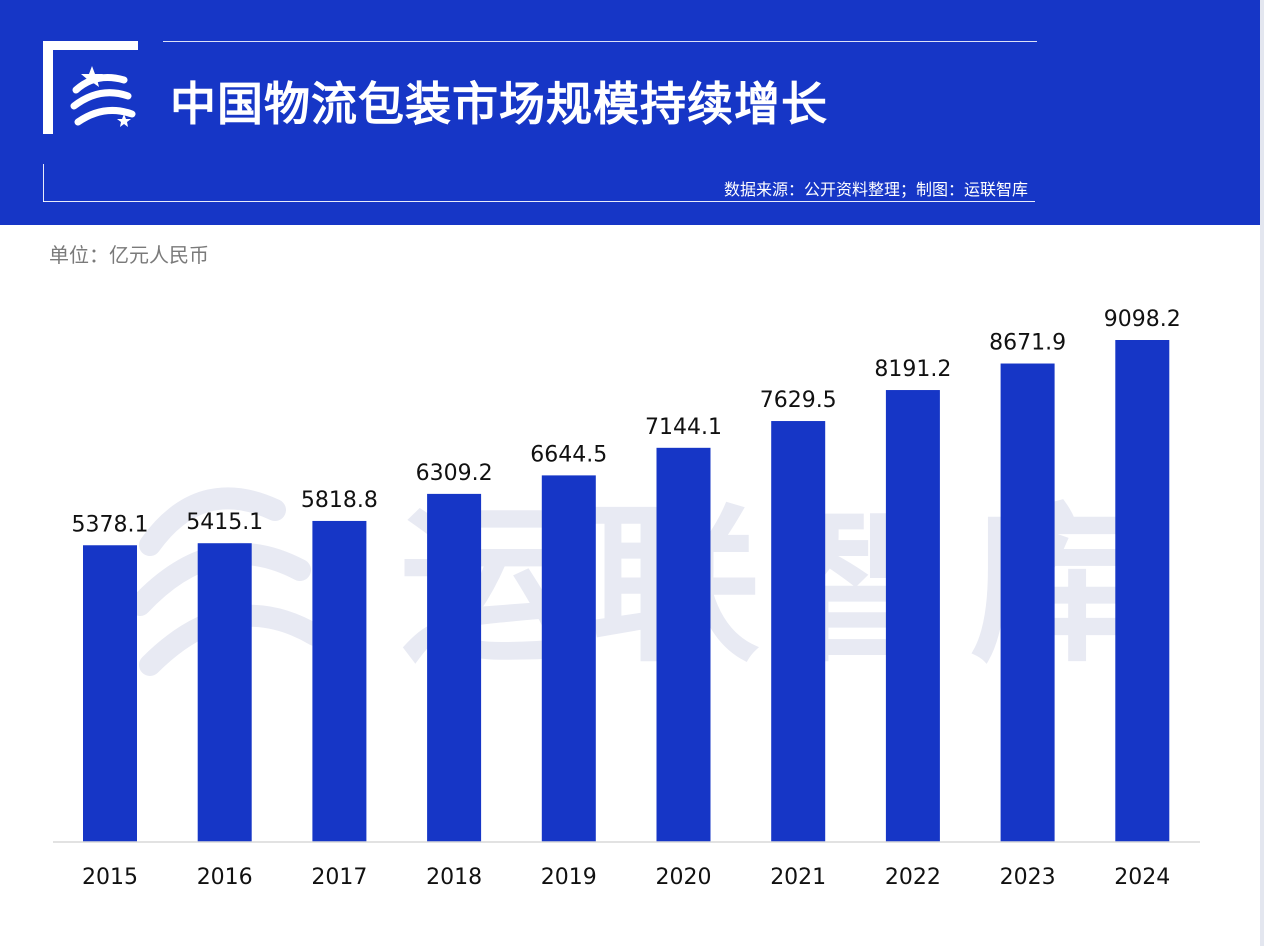 This screenshot has width=1264, height=946. I want to click on x-tick-2022: 2022, so click(913, 877).